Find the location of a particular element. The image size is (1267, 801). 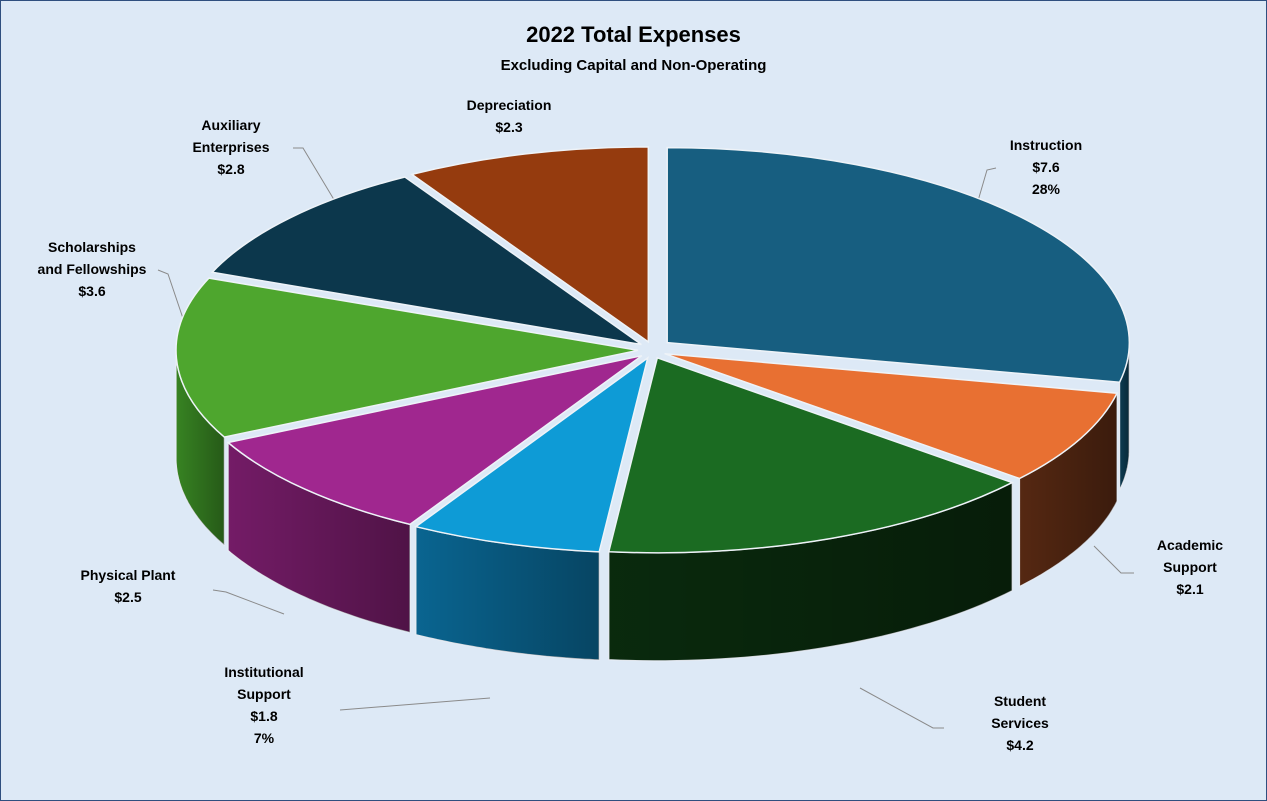

data-label-student-services: Student Services $4.2 is located at coordinates (1020, 723).